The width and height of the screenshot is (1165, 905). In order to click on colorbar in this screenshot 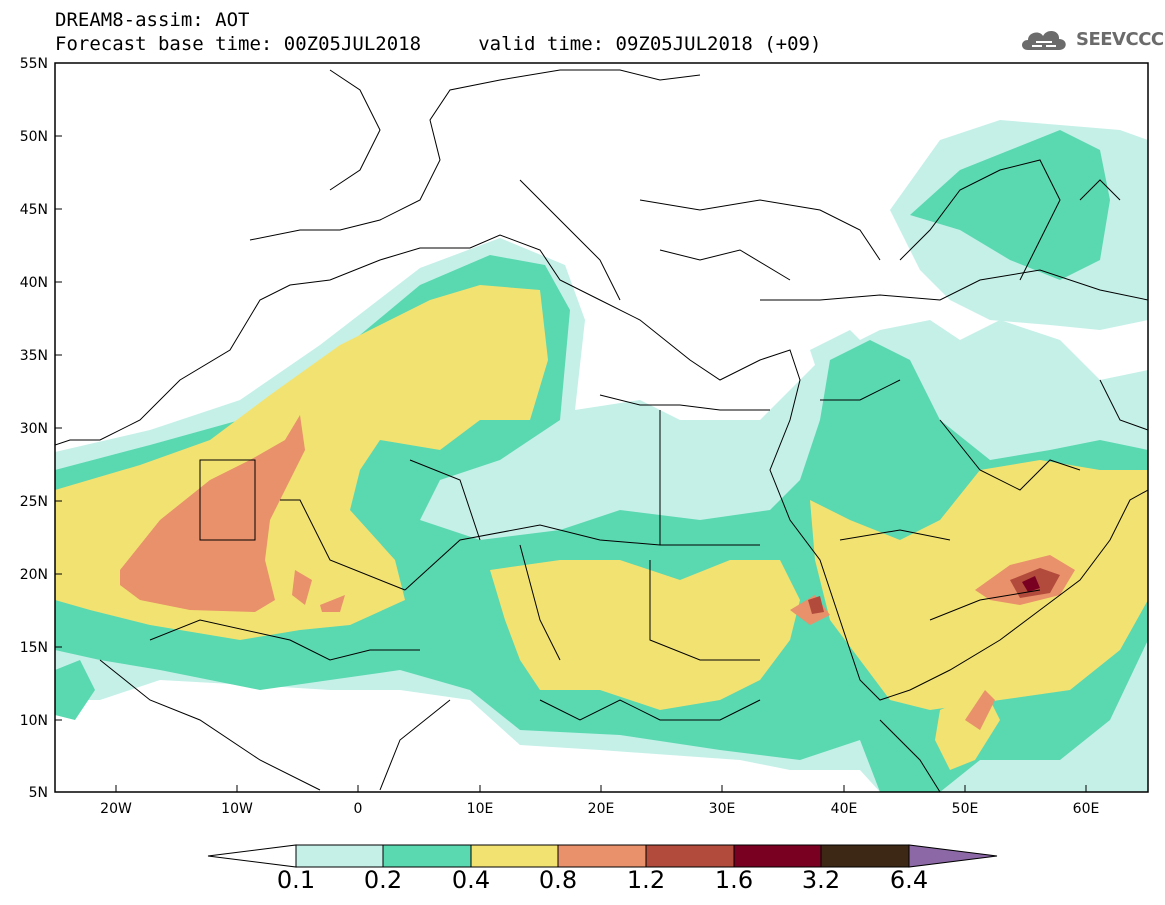, I will do `click(602, 856)`.